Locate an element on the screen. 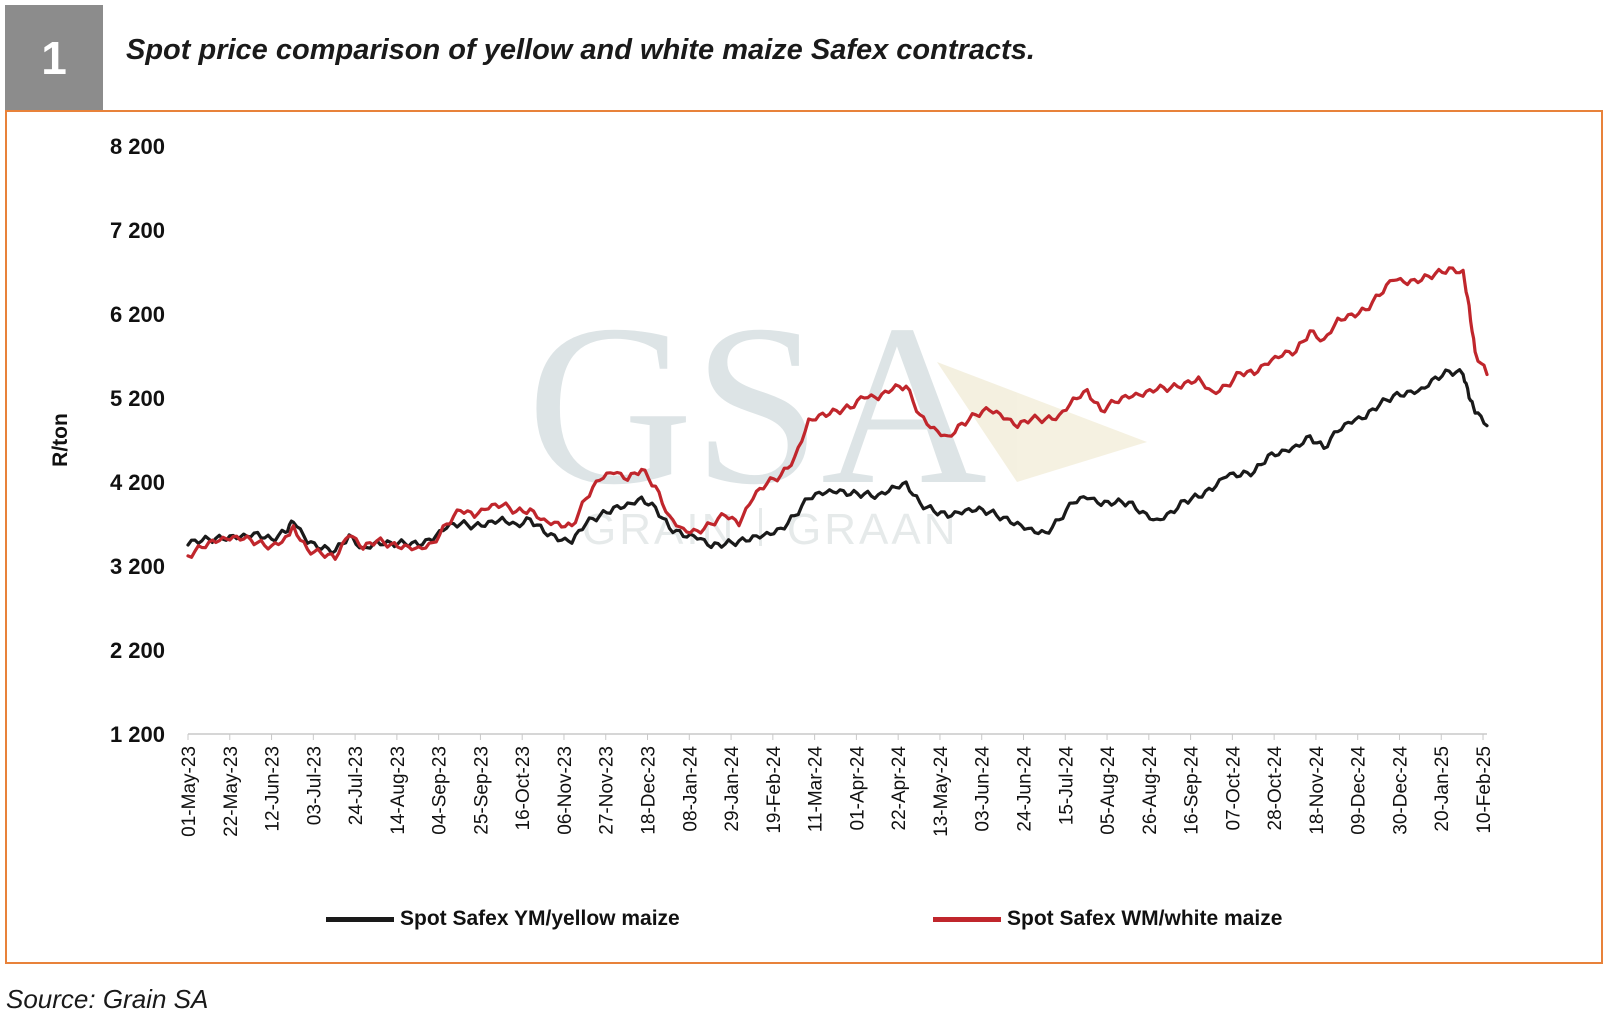  x-tick-label: 15-Jul-24 is located at coordinates (1066, 786).